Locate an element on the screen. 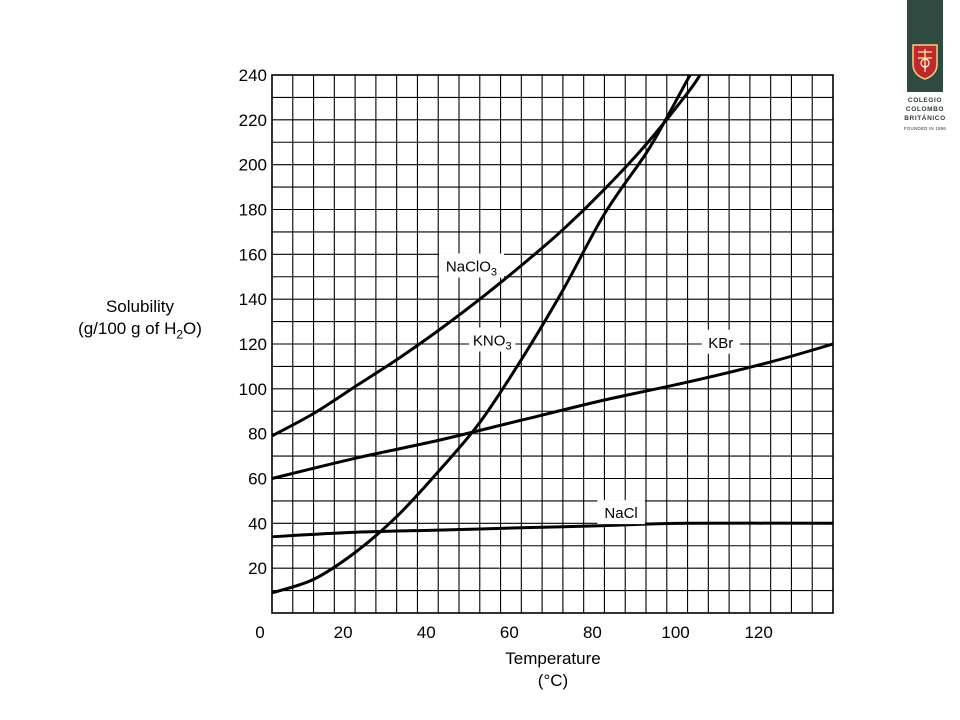 This screenshot has height=720, width=960. y-tick-label: 60 is located at coordinates (257, 479).